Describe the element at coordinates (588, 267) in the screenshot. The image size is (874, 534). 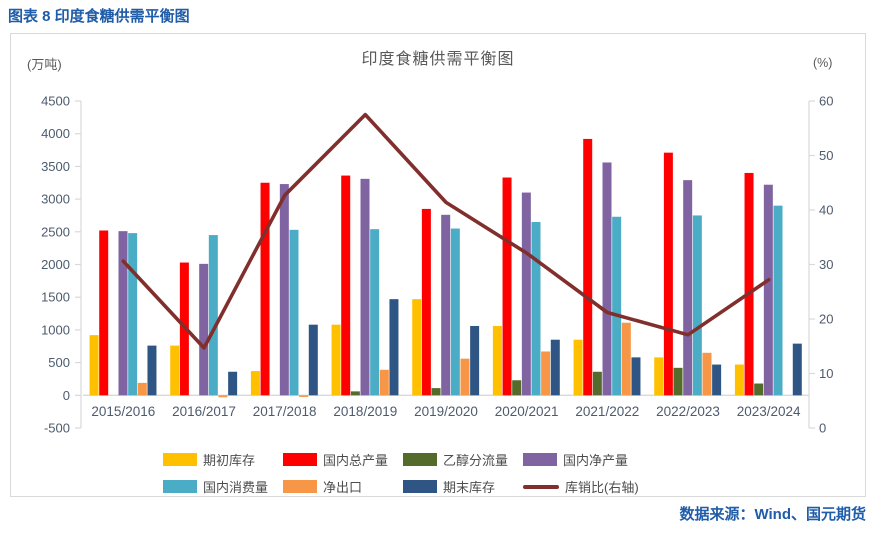
I see `bar-国内总产量-2021/2022` at that location.